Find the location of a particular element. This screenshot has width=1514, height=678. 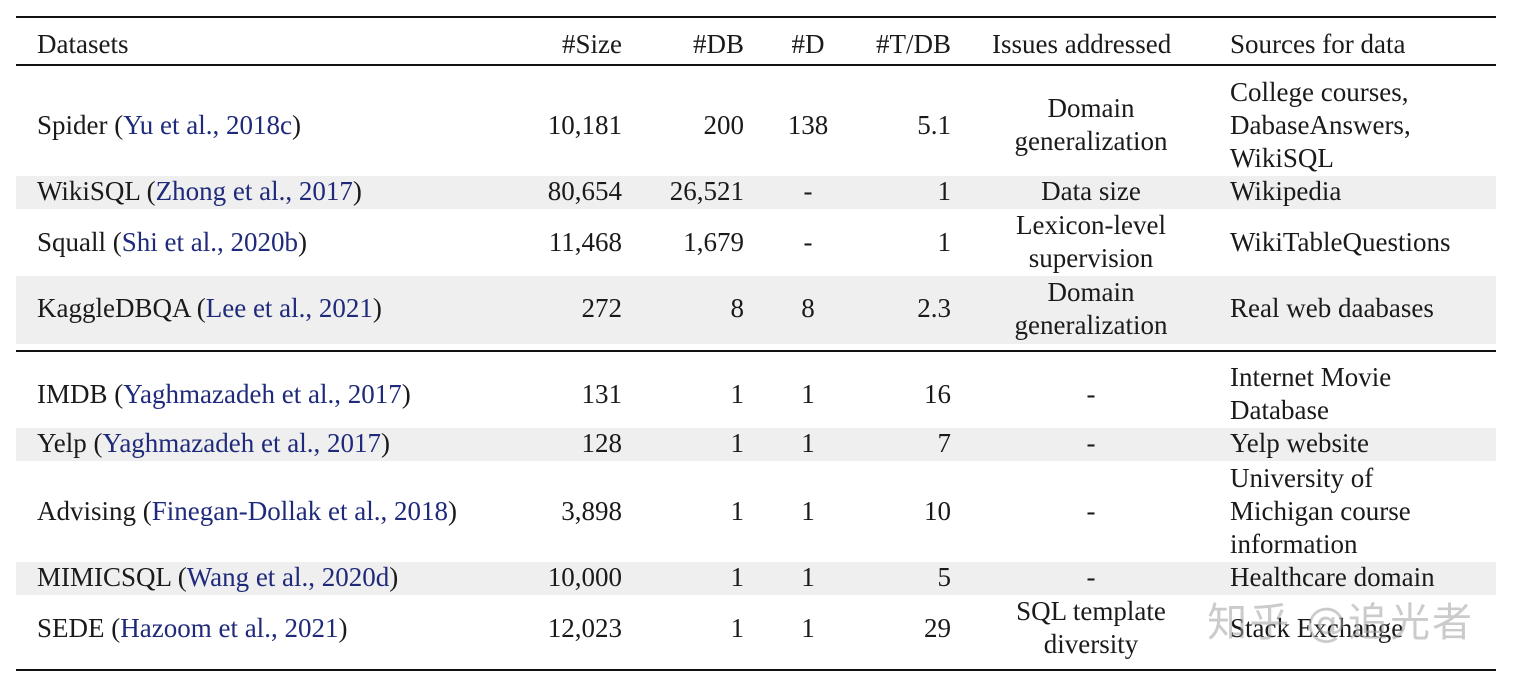

header-db: #DB is located at coordinates (718, 44).